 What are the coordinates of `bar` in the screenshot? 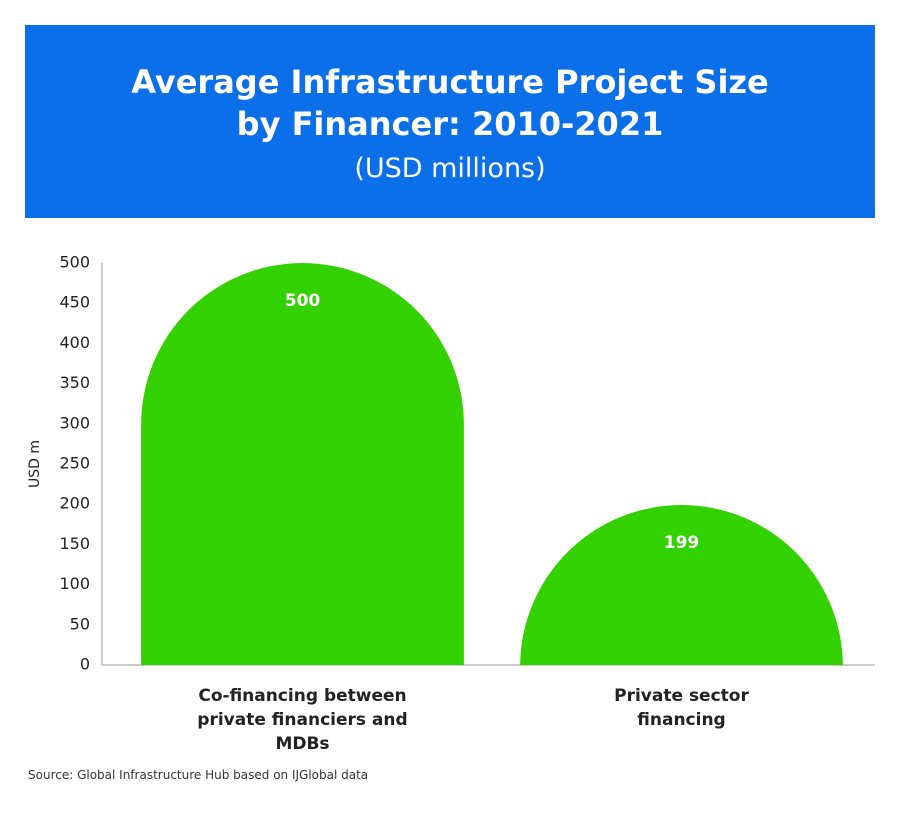 It's located at (681, 585).